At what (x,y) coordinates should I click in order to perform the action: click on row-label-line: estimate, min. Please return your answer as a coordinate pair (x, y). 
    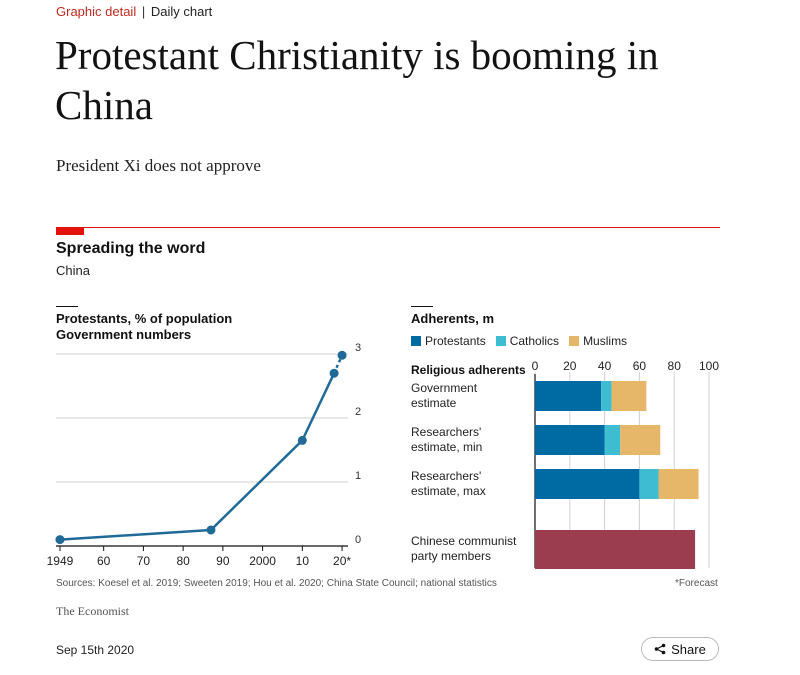
    Looking at the image, I should click on (447, 447).